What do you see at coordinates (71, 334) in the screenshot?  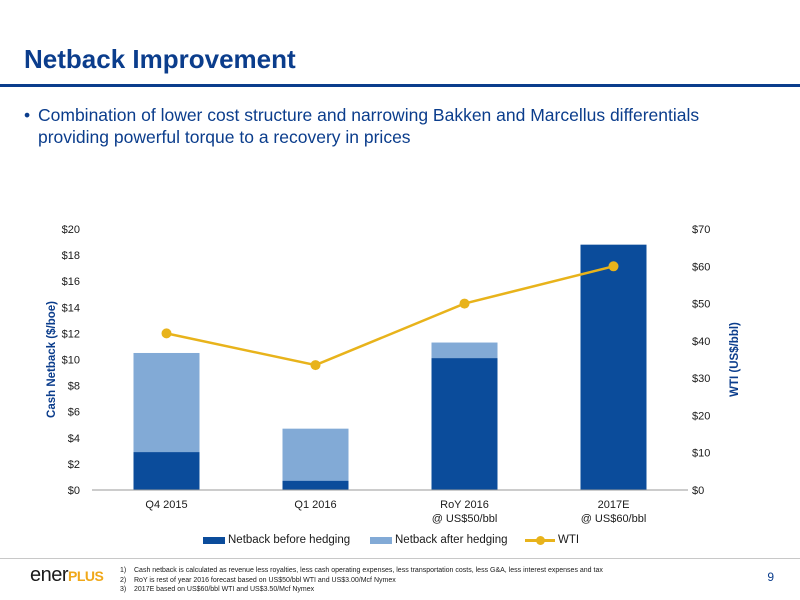 I see `y-tick-label-left: $12` at bounding box center [71, 334].